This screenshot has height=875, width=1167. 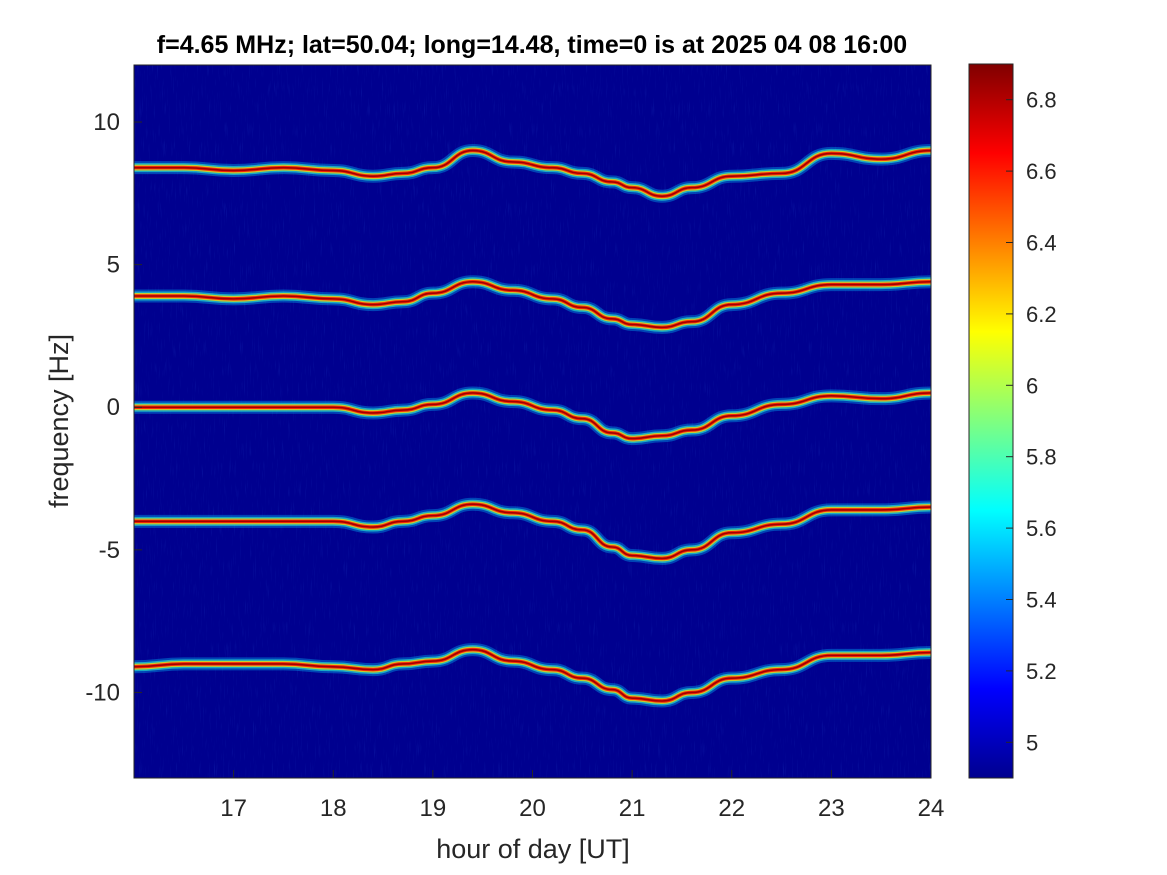 I want to click on x-tick-label: 21, so click(x=632, y=808).